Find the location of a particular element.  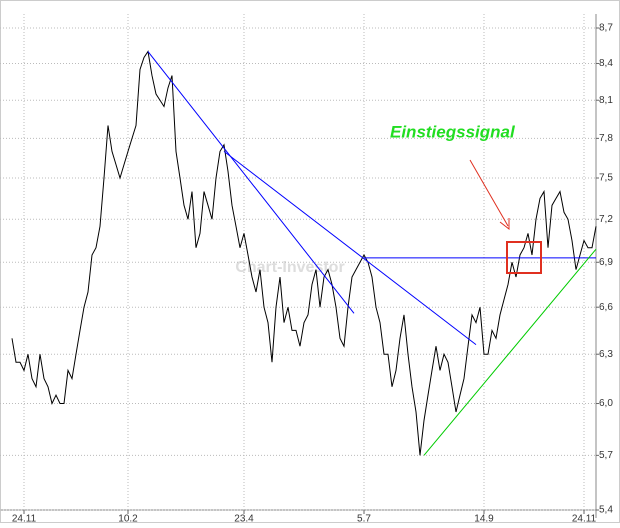

y-tick-label: 7,2 is located at coordinates (606, 219).